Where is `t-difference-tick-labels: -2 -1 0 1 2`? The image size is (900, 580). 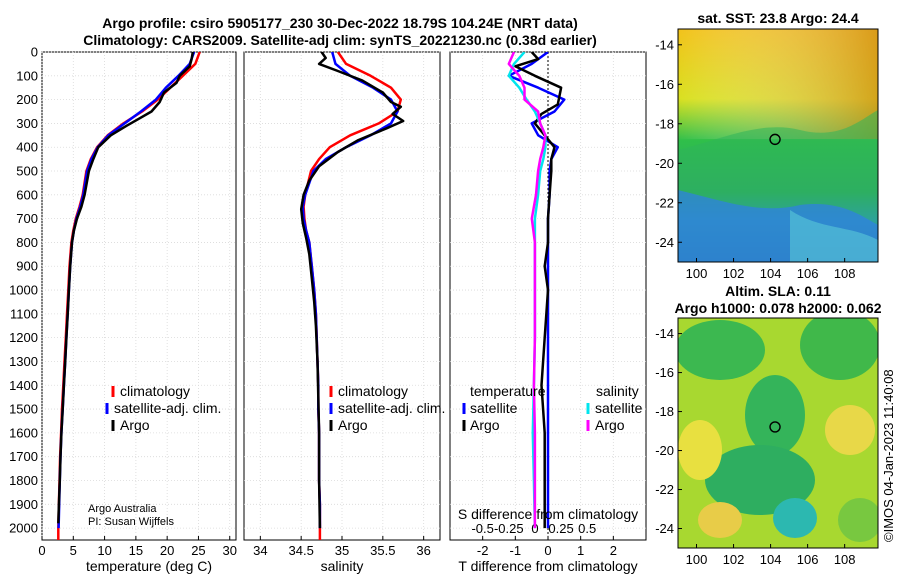 t-difference-tick-labels: -2 -1 0 1 2 is located at coordinates (547, 547).